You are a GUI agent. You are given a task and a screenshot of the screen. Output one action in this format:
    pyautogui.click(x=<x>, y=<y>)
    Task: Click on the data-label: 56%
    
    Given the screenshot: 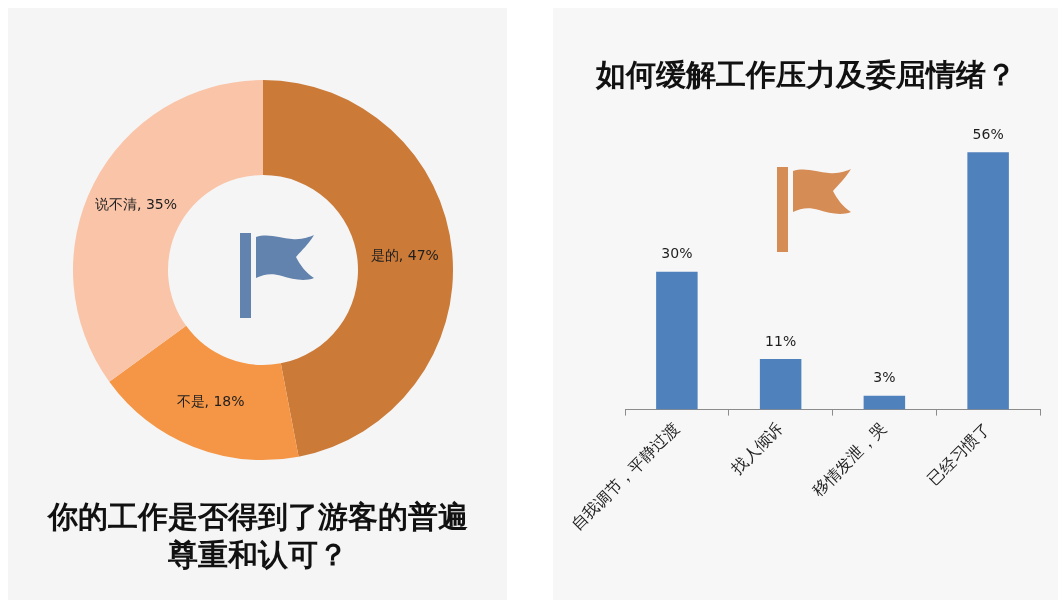 What is the action you would take?
    pyautogui.click(x=988, y=134)
    